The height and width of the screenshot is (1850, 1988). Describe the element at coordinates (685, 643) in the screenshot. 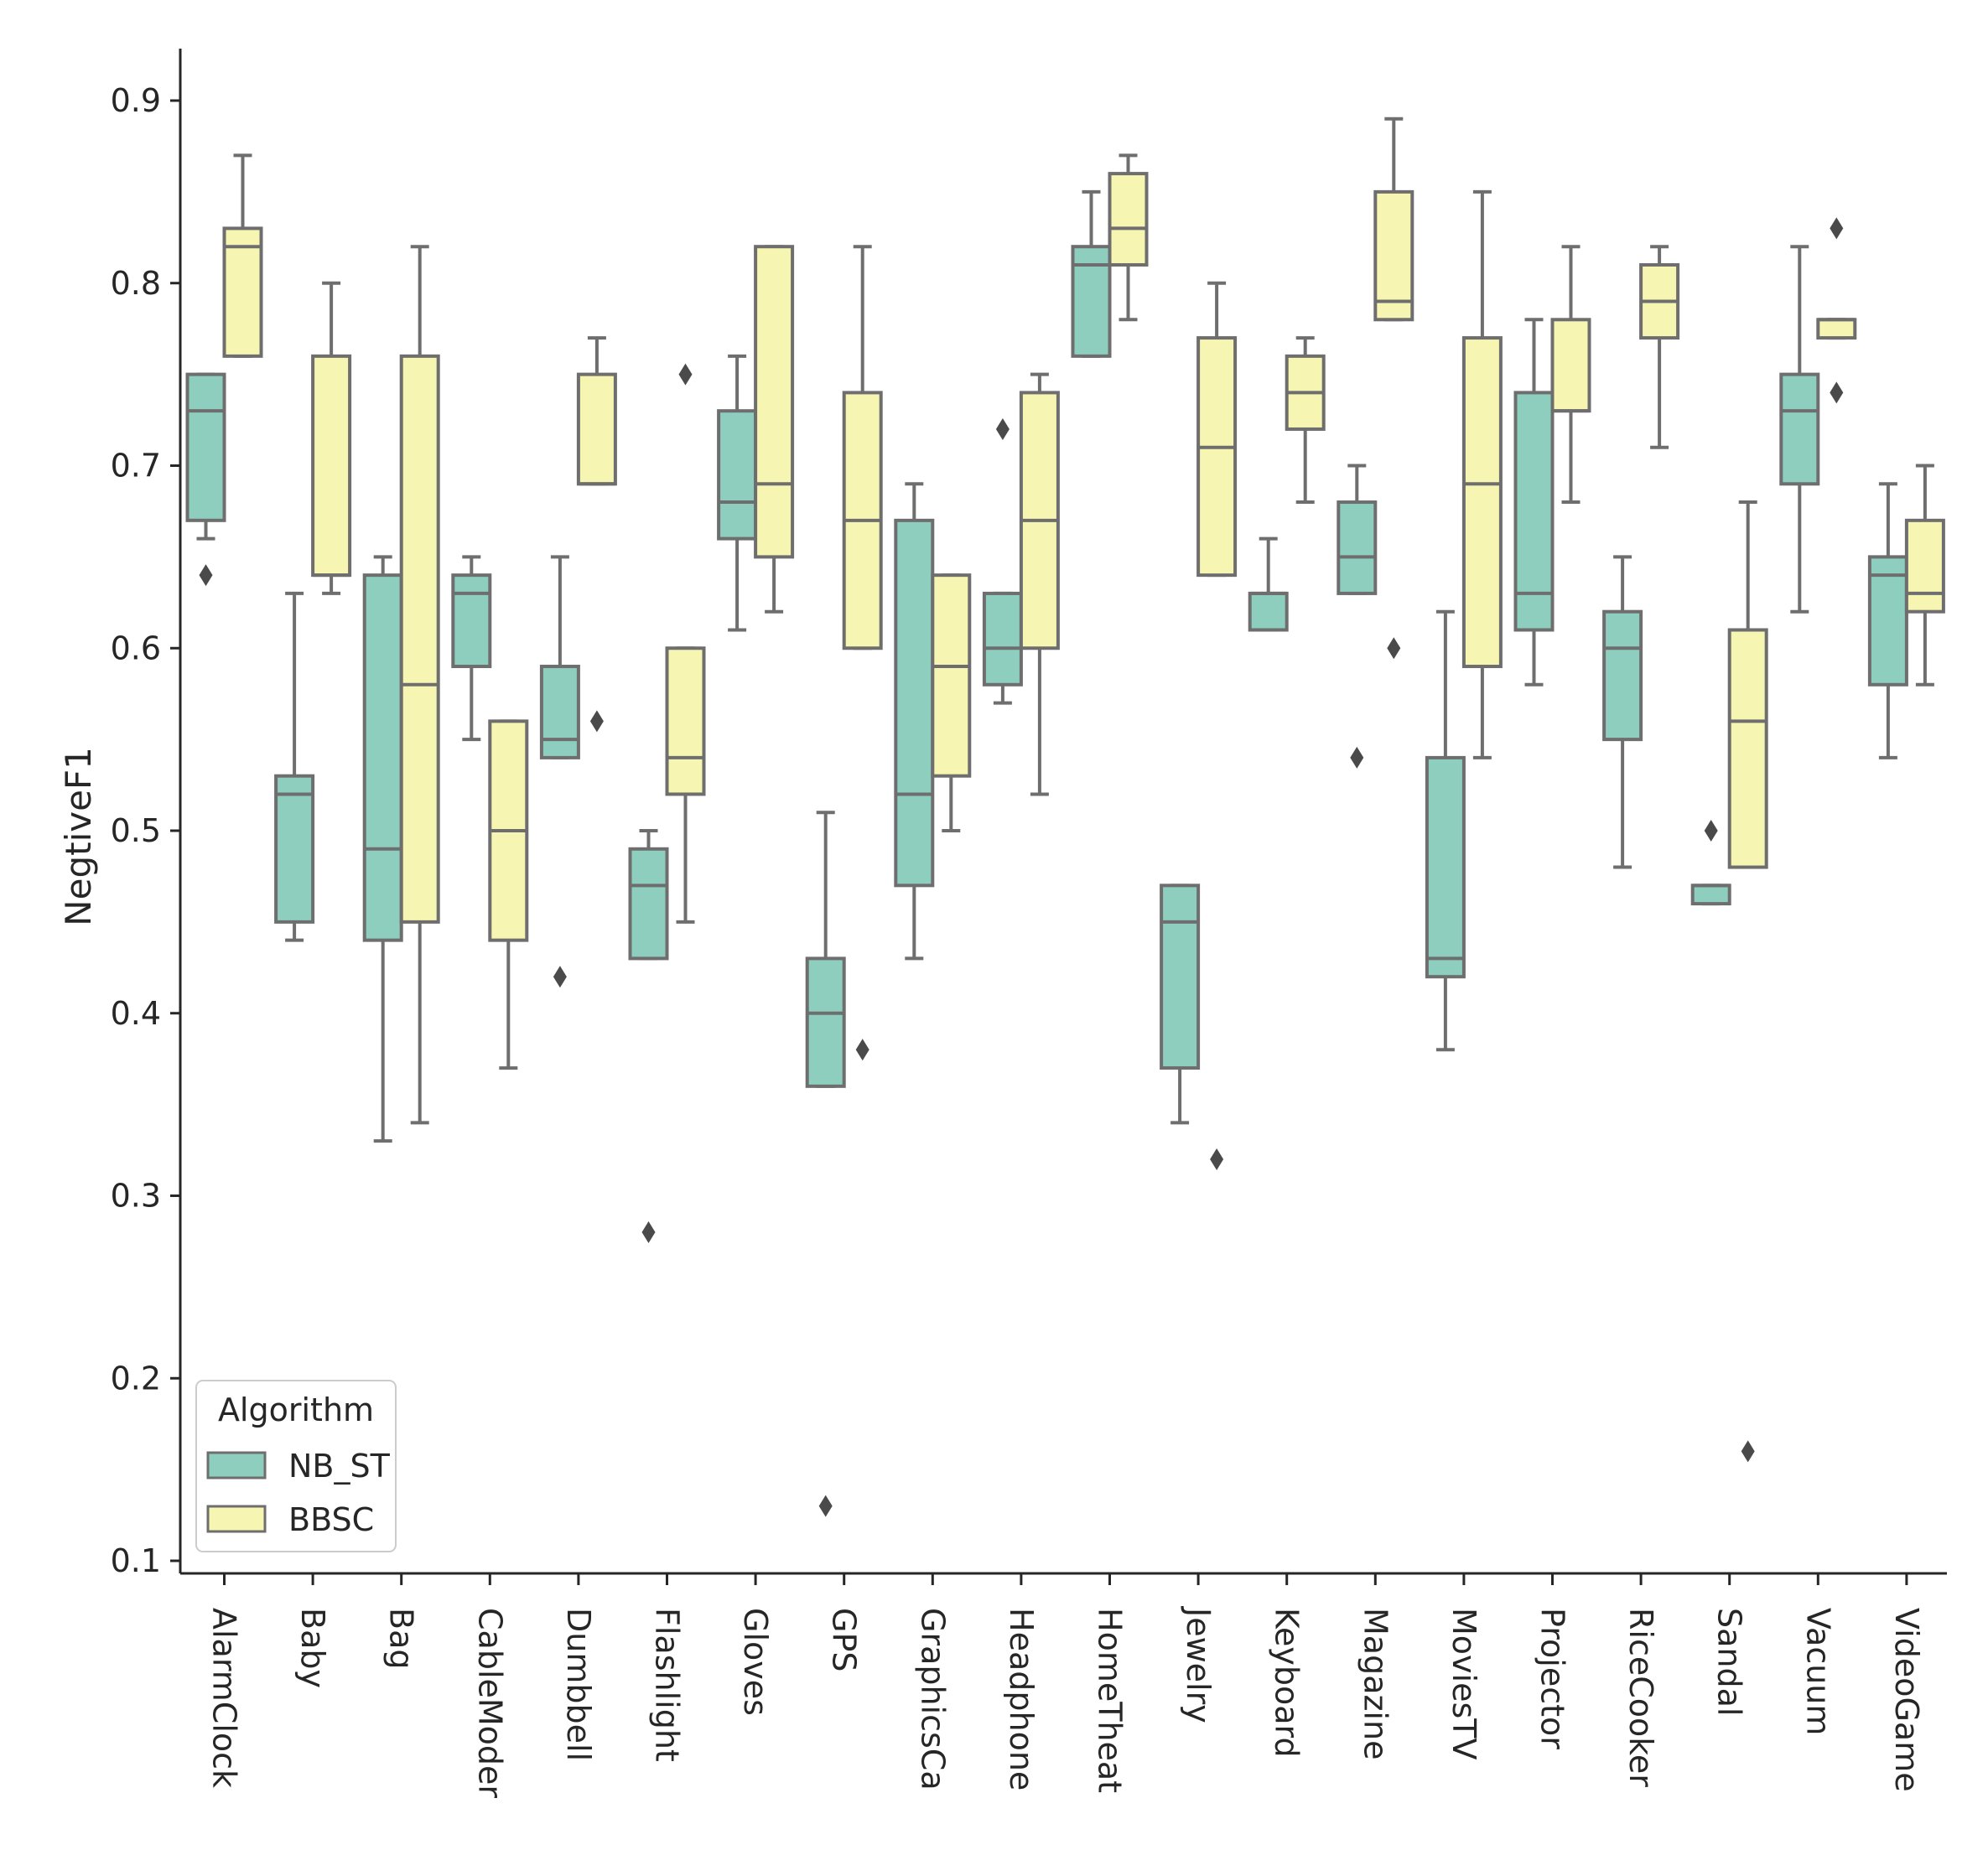

I see `box-bbsc-flashlight` at that location.